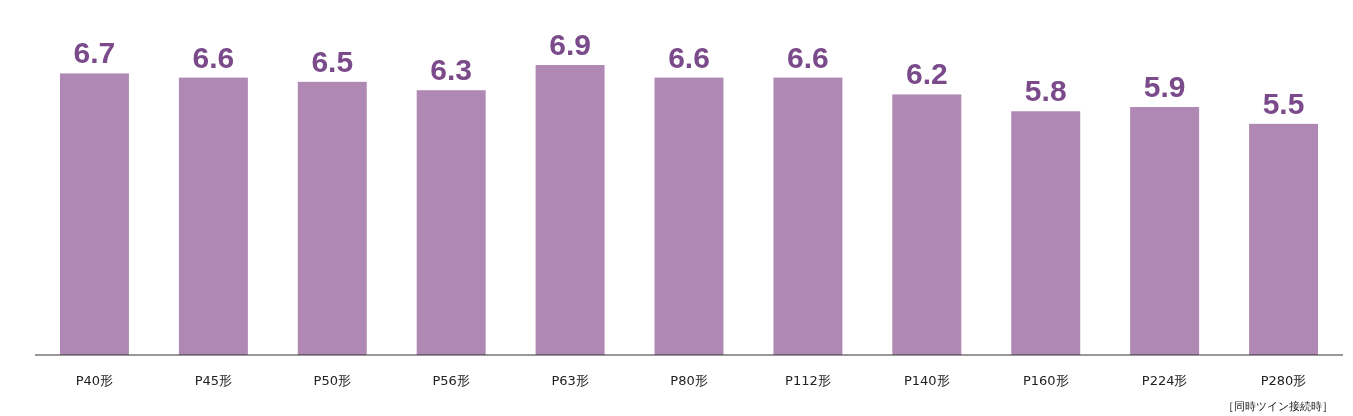  I want to click on text: ［同時ツイン接続時］, so click(1278, 406).